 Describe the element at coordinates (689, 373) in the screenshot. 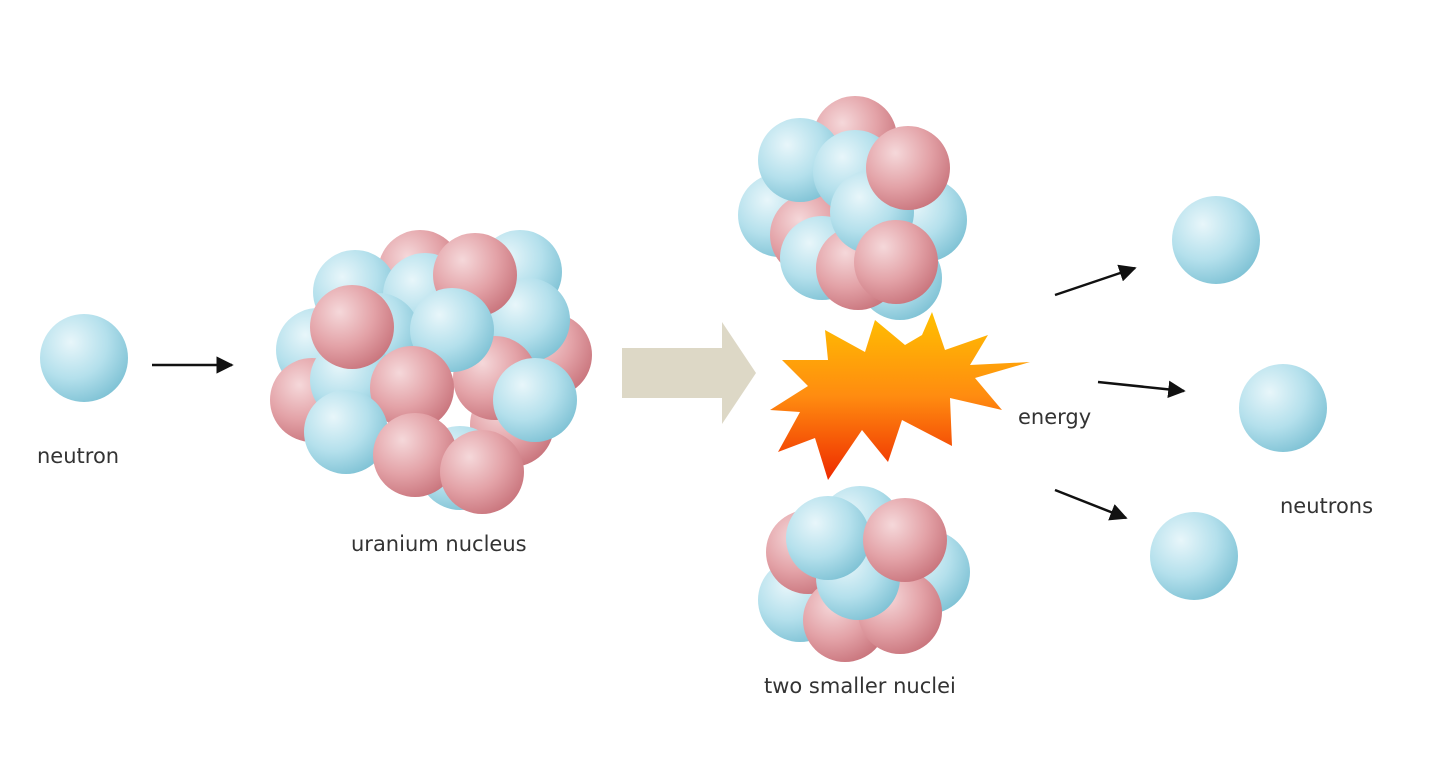

I see `process-arrow` at that location.